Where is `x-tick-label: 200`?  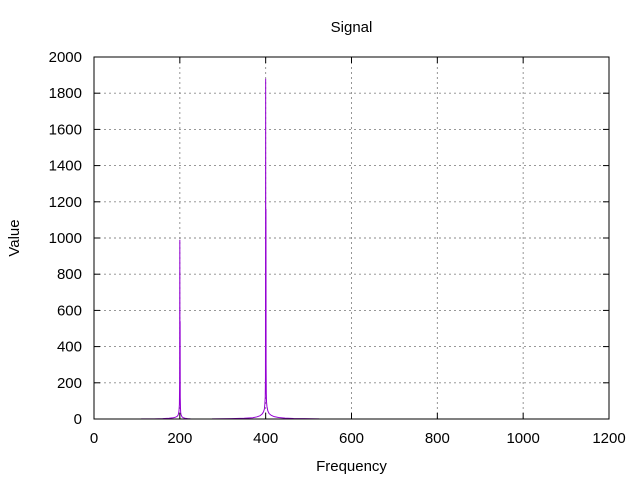 x-tick-label: 200 is located at coordinates (179, 438).